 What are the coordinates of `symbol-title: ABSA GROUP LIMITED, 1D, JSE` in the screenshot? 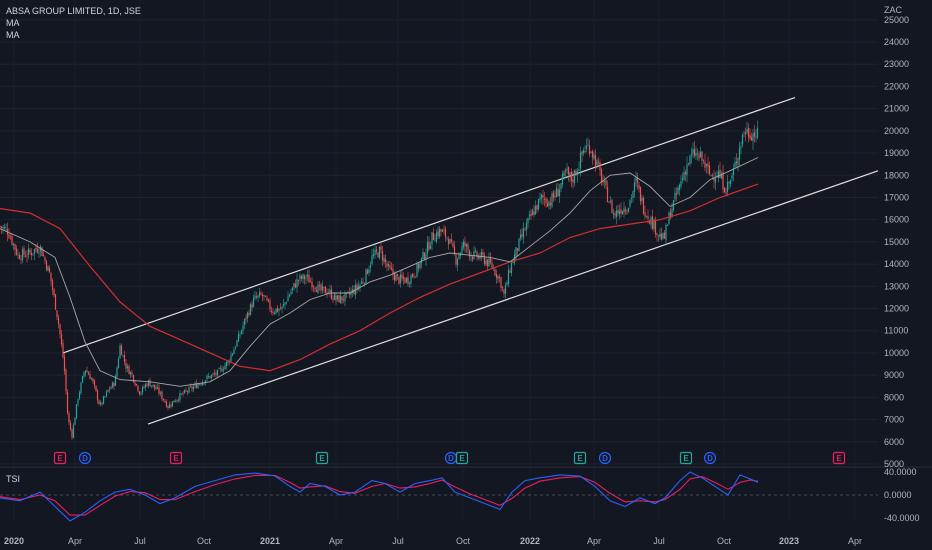 It's located at (73, 11).